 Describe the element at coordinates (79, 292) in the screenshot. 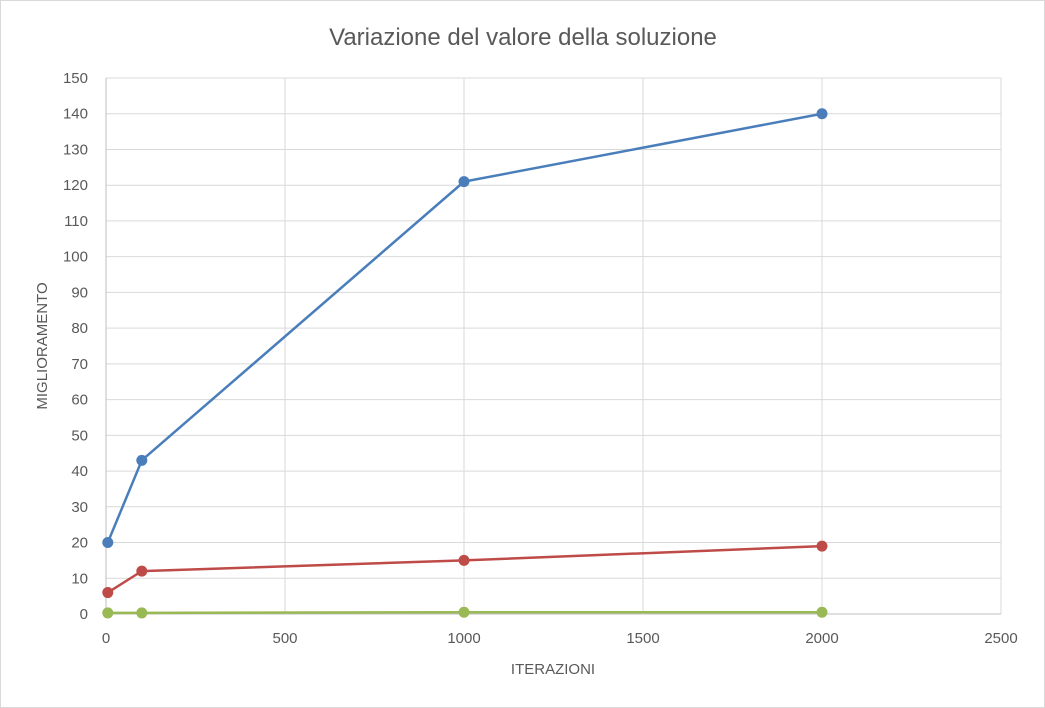

I see `y-tick-label: 90` at that location.